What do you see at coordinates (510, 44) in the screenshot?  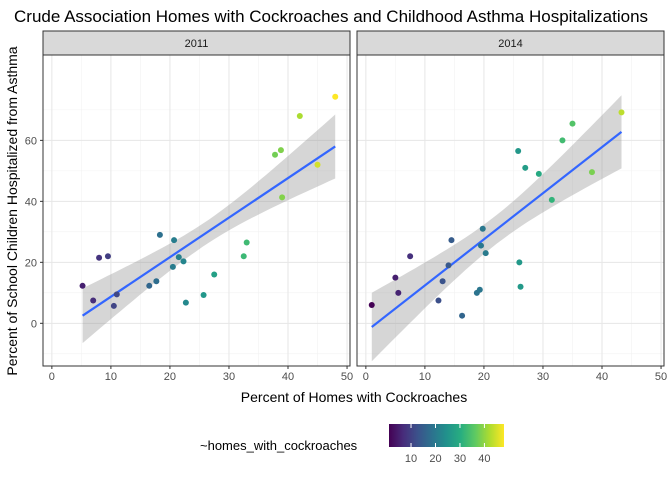 I see `strip-label-2014: 2014` at bounding box center [510, 44].